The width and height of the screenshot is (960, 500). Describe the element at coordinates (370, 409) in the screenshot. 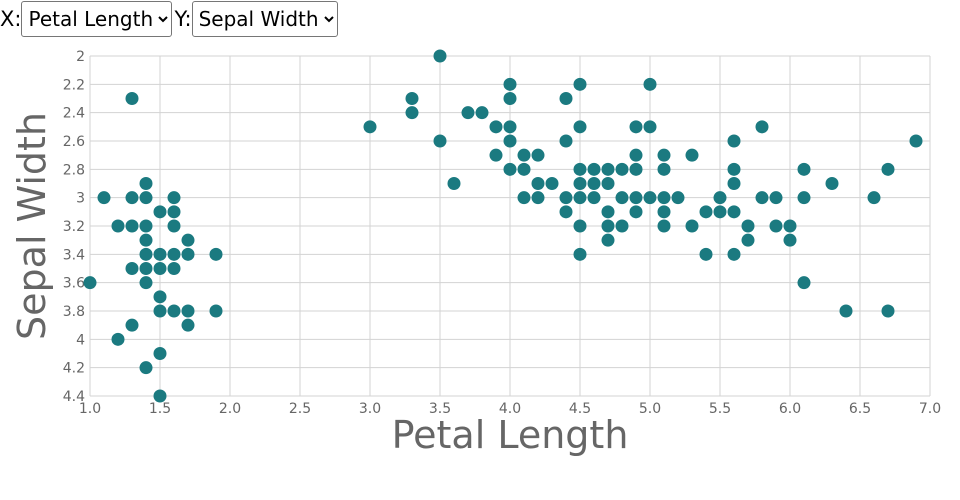

I see `x-tick-label: 3.0` at that location.